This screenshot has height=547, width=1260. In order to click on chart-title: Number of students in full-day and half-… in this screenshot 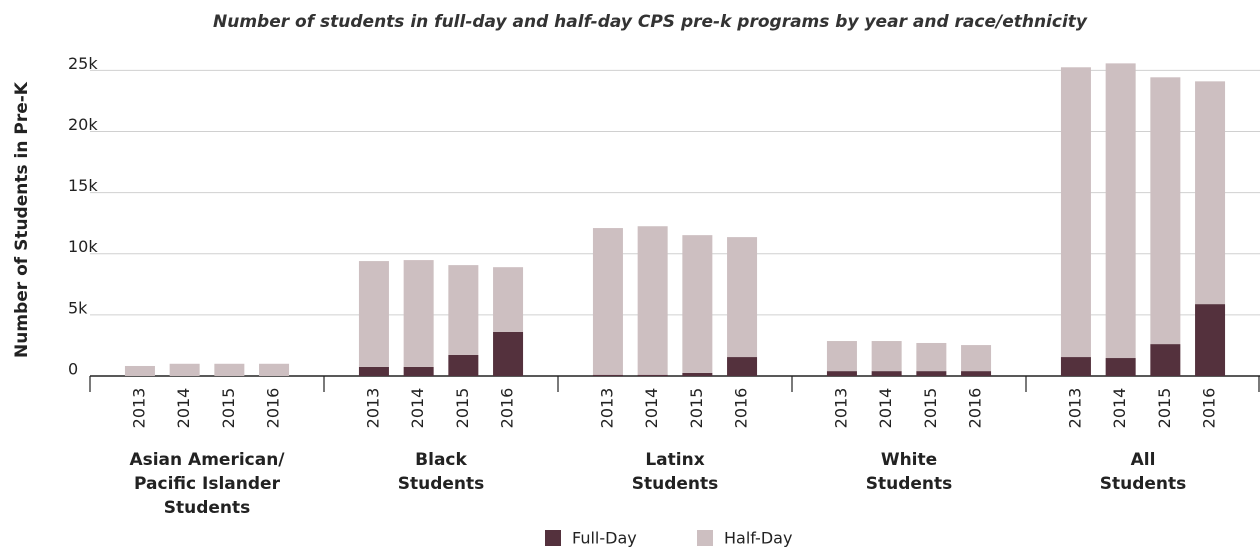, I will do `click(650, 22)`.